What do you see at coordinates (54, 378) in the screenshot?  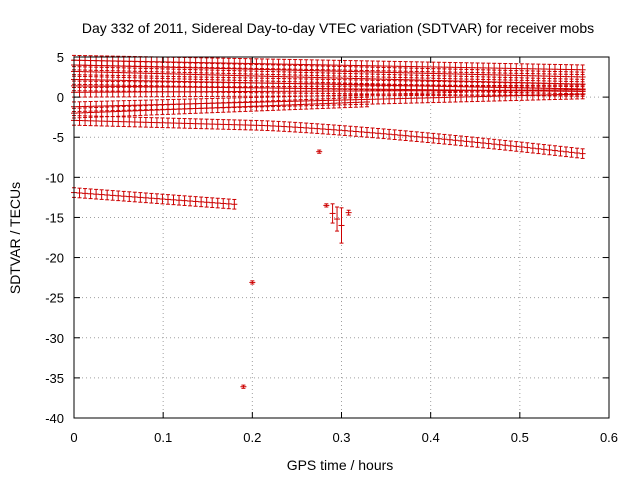 I see `y-tick-label: -35` at bounding box center [54, 378].